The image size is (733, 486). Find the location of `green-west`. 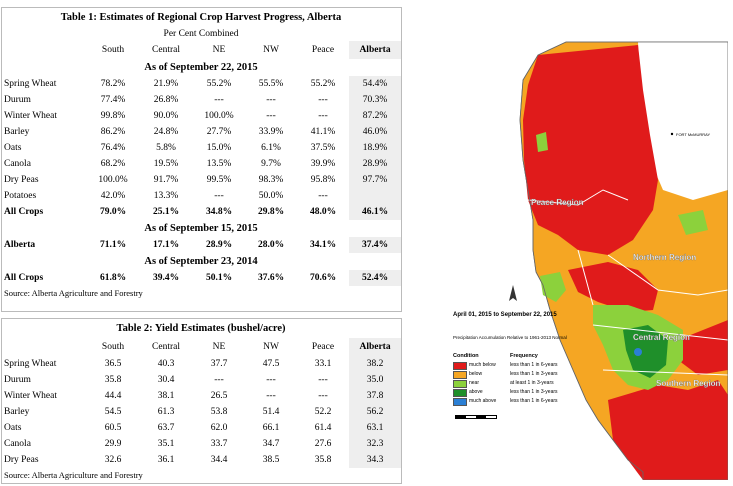

green-west is located at coordinates (553, 287).